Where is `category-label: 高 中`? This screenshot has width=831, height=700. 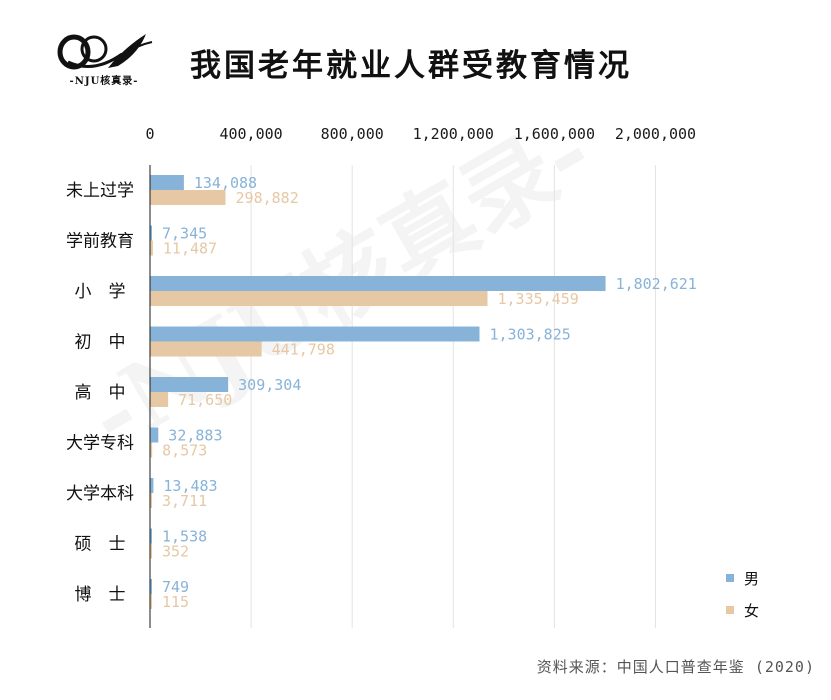
category-label: 高 中 is located at coordinates (100, 393).